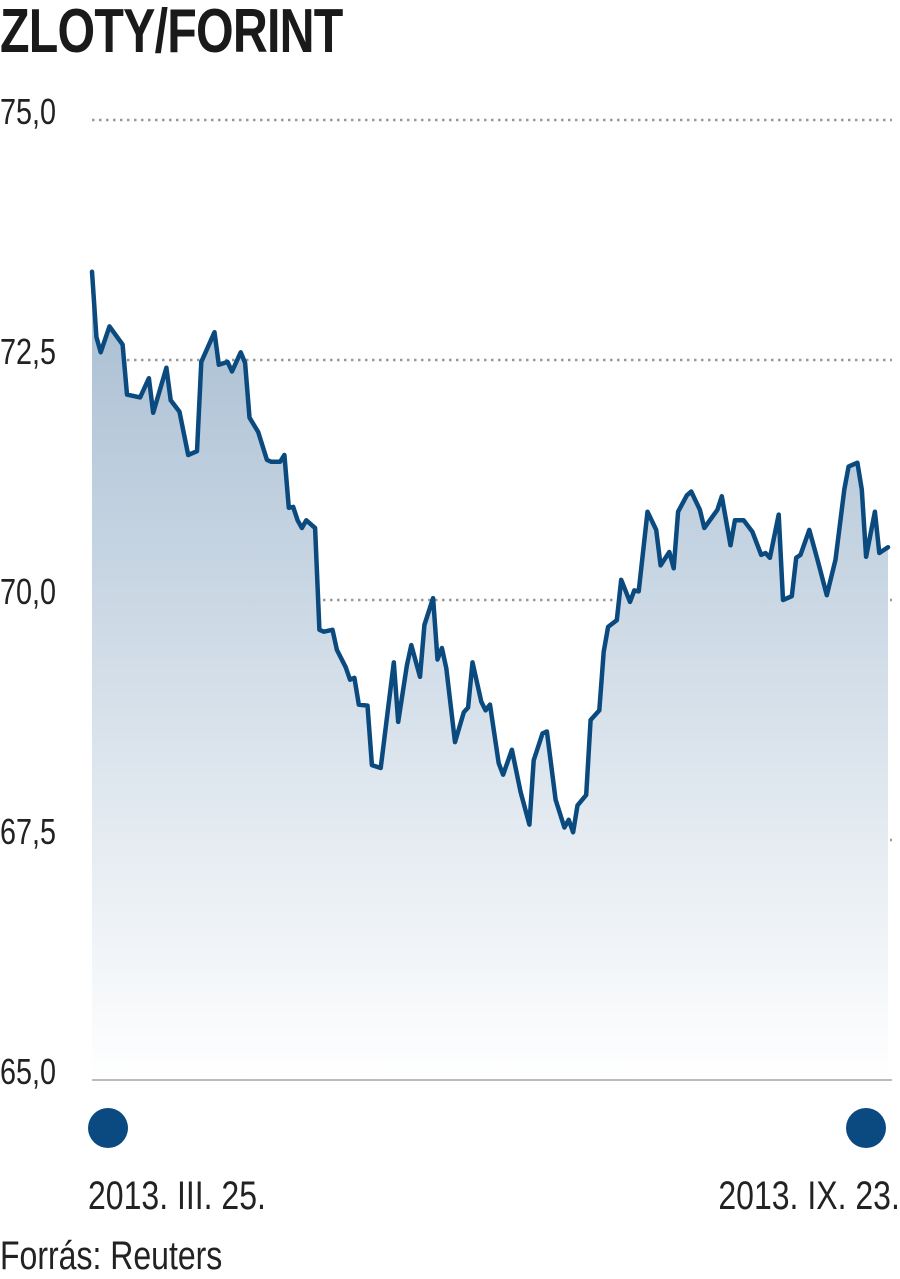 This screenshot has width=900, height=1279. What do you see at coordinates (171, 33) in the screenshot?
I see `chart-title: ZLOTY/FORINT` at bounding box center [171, 33].